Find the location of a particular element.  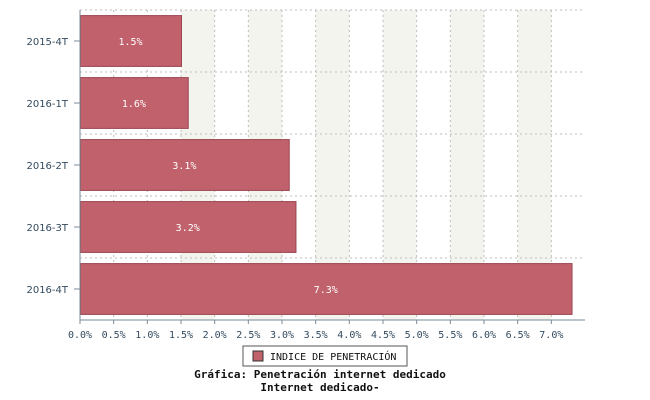

category-label: 2016-3T is located at coordinates (47, 228).